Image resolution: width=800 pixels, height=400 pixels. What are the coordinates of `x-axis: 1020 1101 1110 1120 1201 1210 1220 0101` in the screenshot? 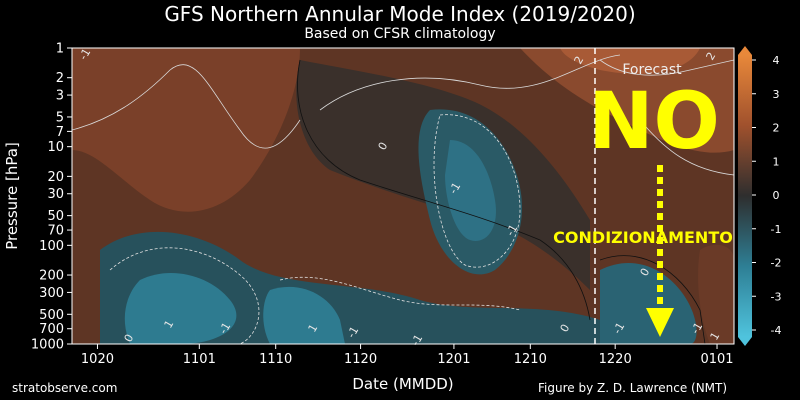 It's located at (407, 355).